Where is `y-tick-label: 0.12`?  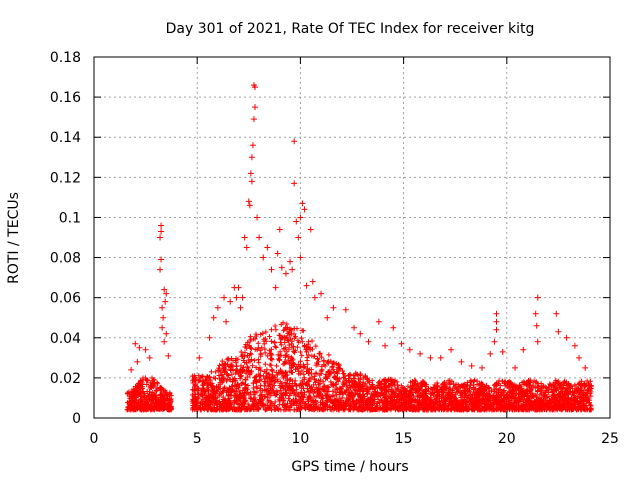
y-tick-label: 0.12 is located at coordinates (65, 178).